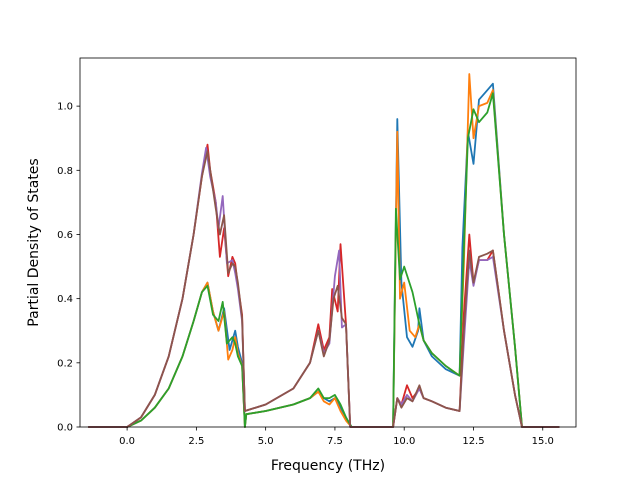  Describe the element at coordinates (65, 171) in the screenshot. I see `y-tick-label: 0.8` at that location.